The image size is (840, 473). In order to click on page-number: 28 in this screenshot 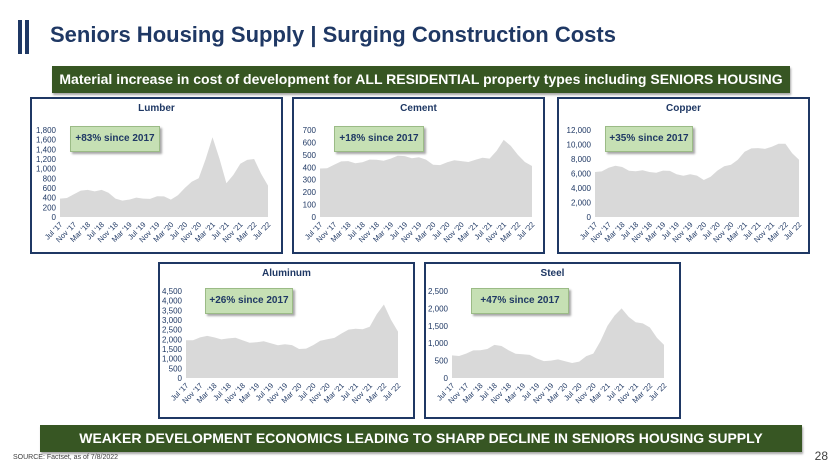, I will do `click(821, 456)`.